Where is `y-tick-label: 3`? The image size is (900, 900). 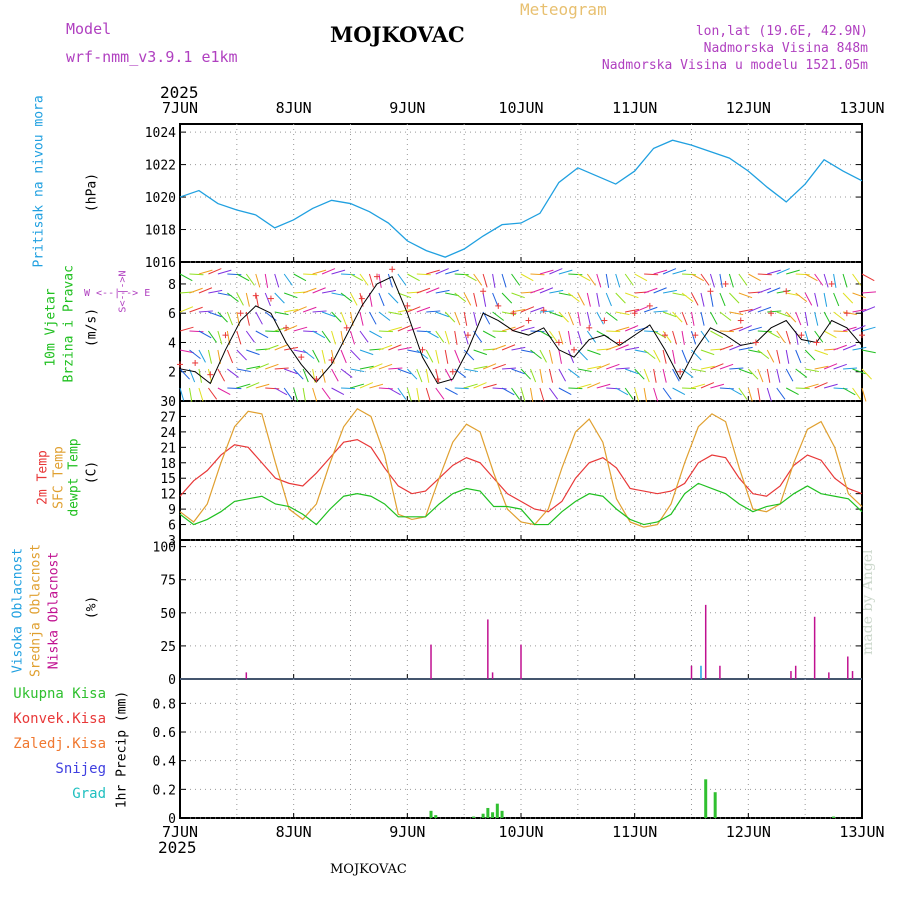
y-tick-label: 3 is located at coordinates (172, 541).